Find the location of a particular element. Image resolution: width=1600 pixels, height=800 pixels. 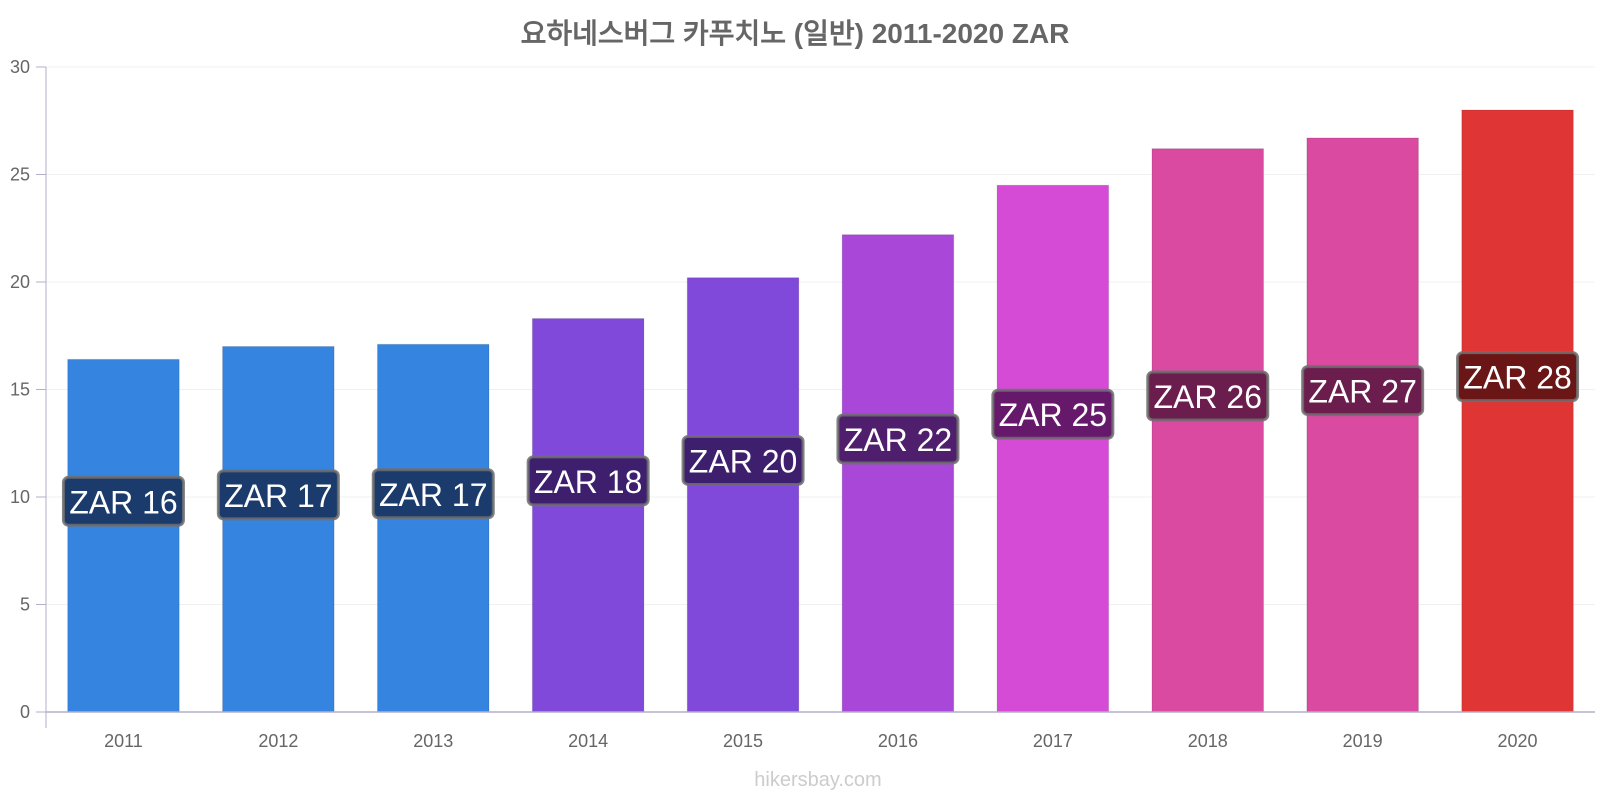

bar-2014 is located at coordinates (588, 515).